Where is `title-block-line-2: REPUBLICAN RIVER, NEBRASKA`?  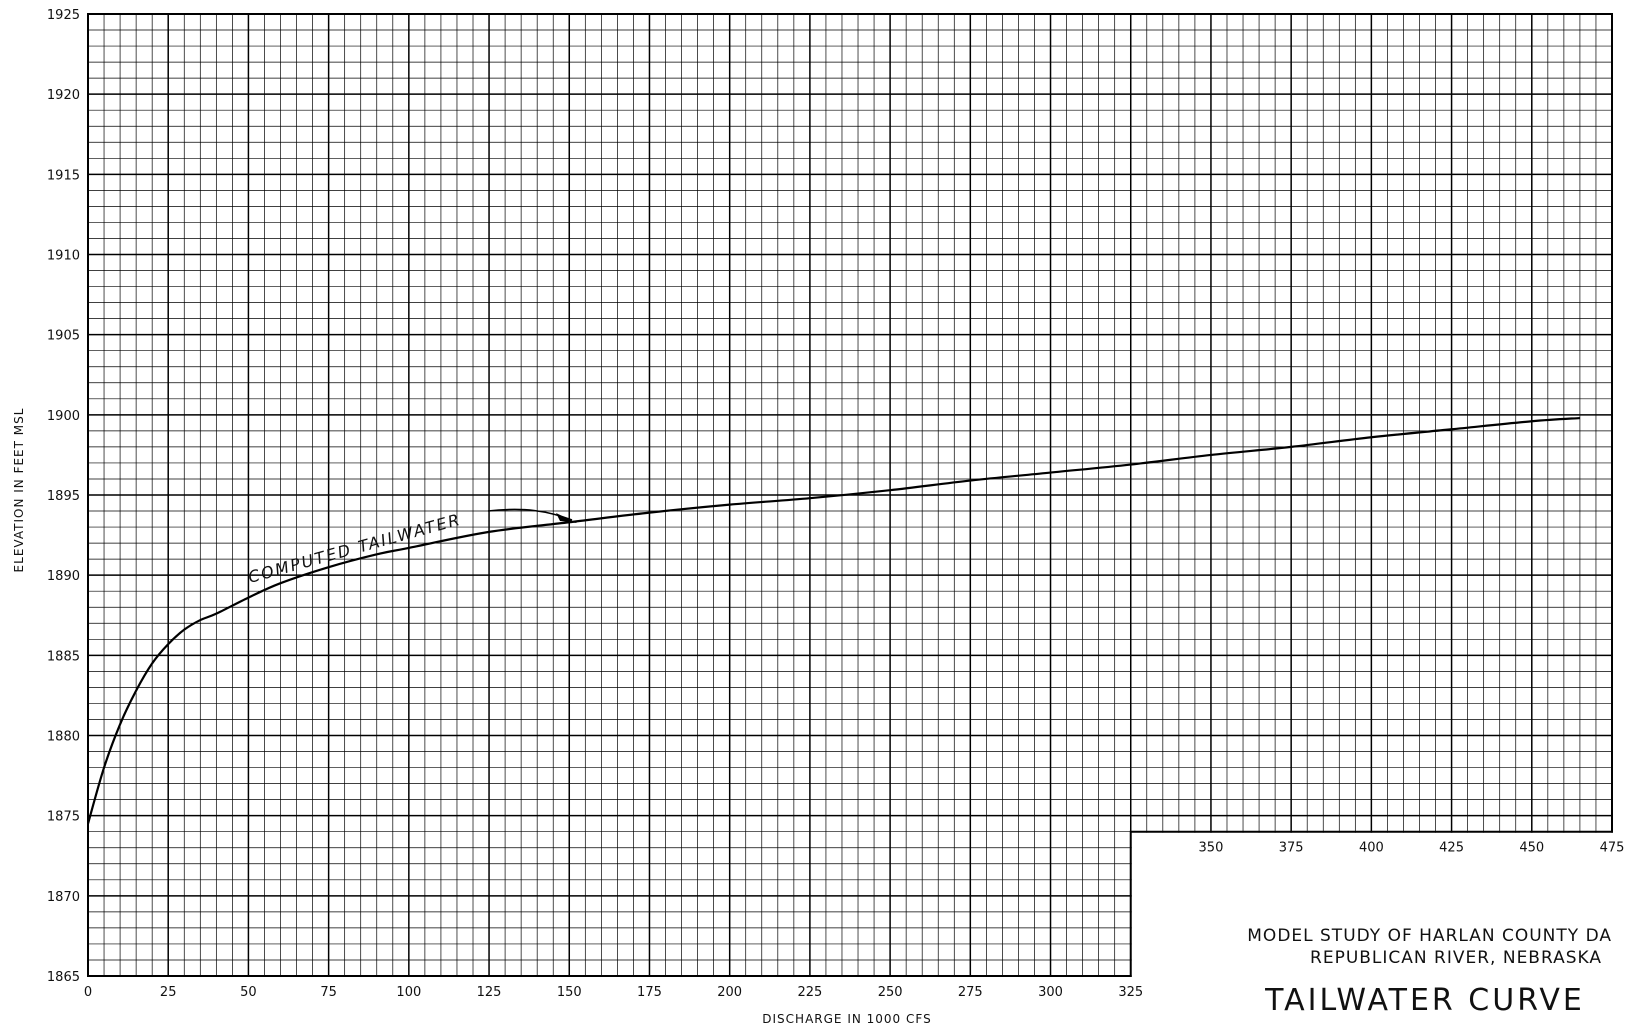 title-block-line-2: REPUBLICAN RIVER, NEBRASKA is located at coordinates (1456, 958).